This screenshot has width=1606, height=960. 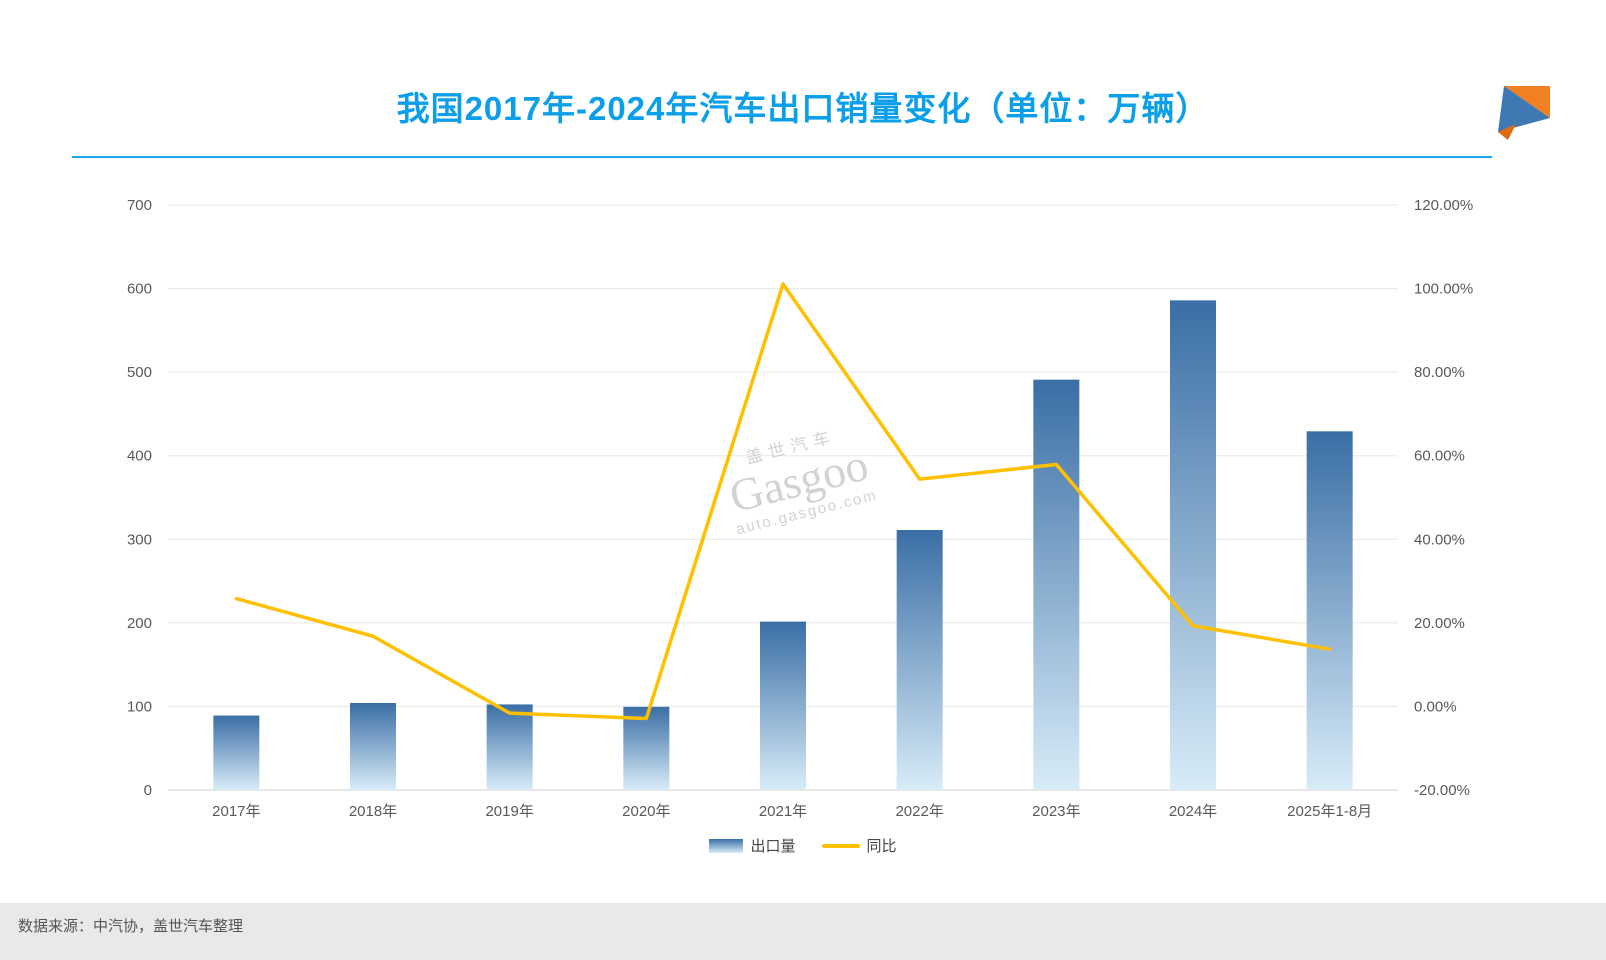 I want to click on right-axis-tick: 20.00%, so click(x=1439, y=623).